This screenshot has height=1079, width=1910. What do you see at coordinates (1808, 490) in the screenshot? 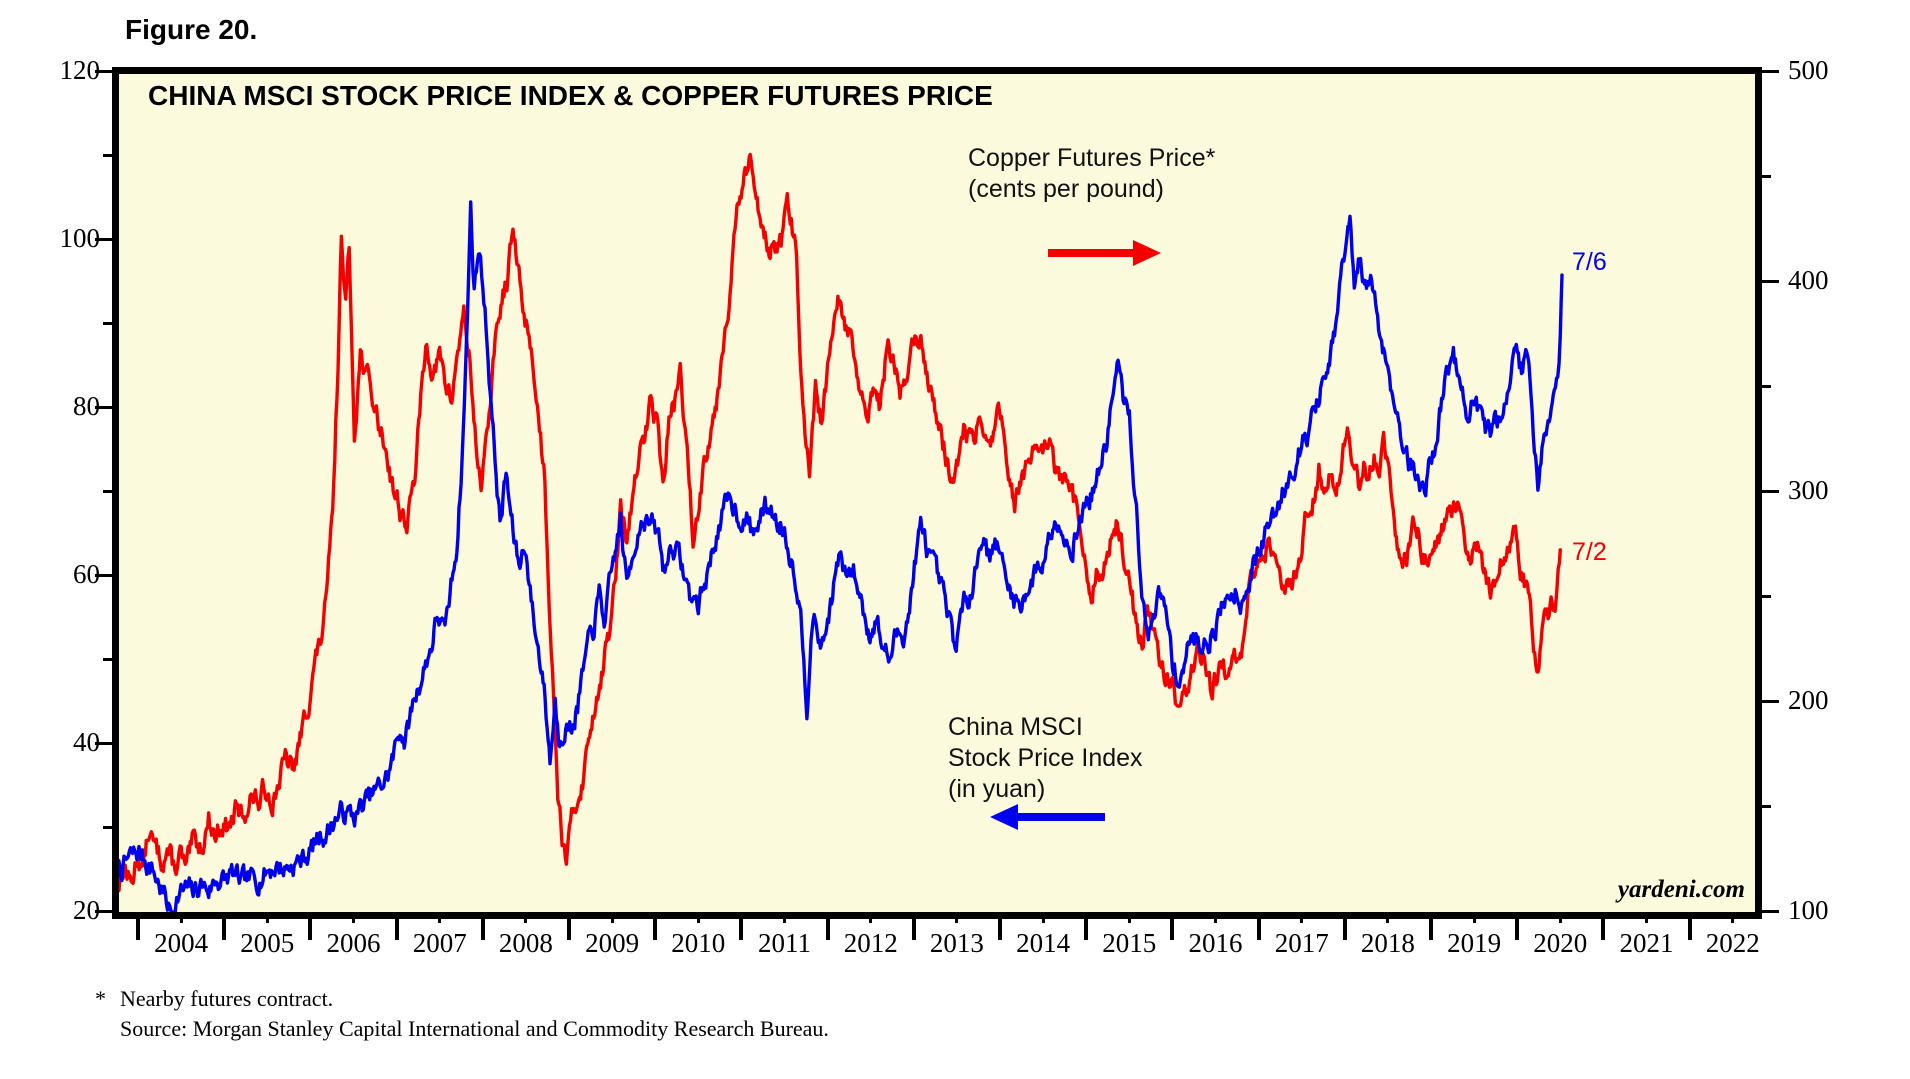
I see `y-right-tick-label: 300` at bounding box center [1808, 490].